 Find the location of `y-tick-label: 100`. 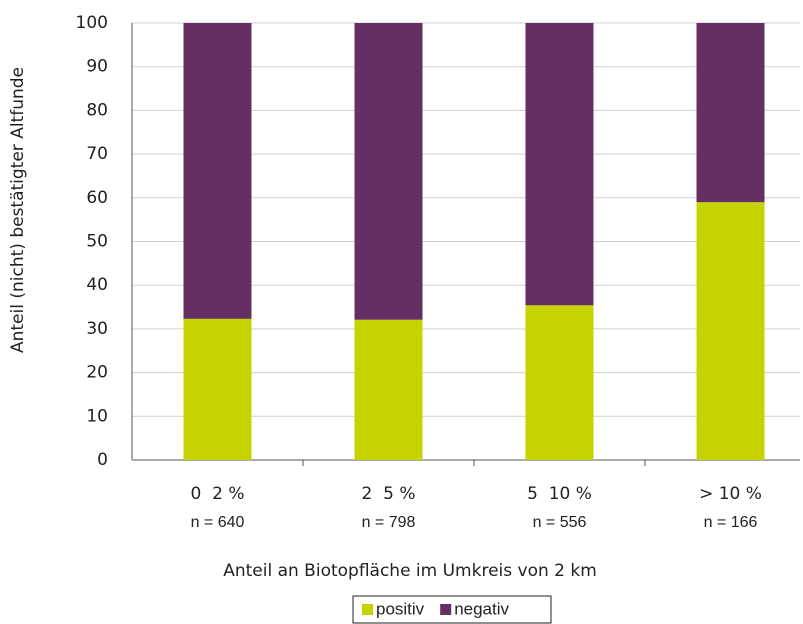

y-tick-label: 100 is located at coordinates (92, 23).